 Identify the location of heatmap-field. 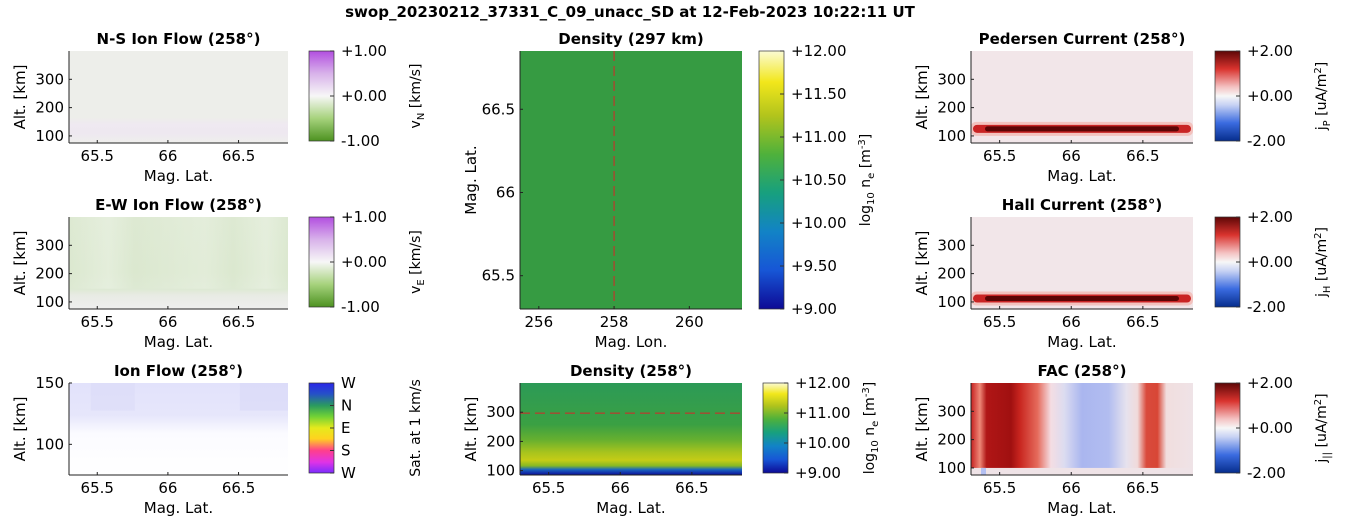
(631, 180).